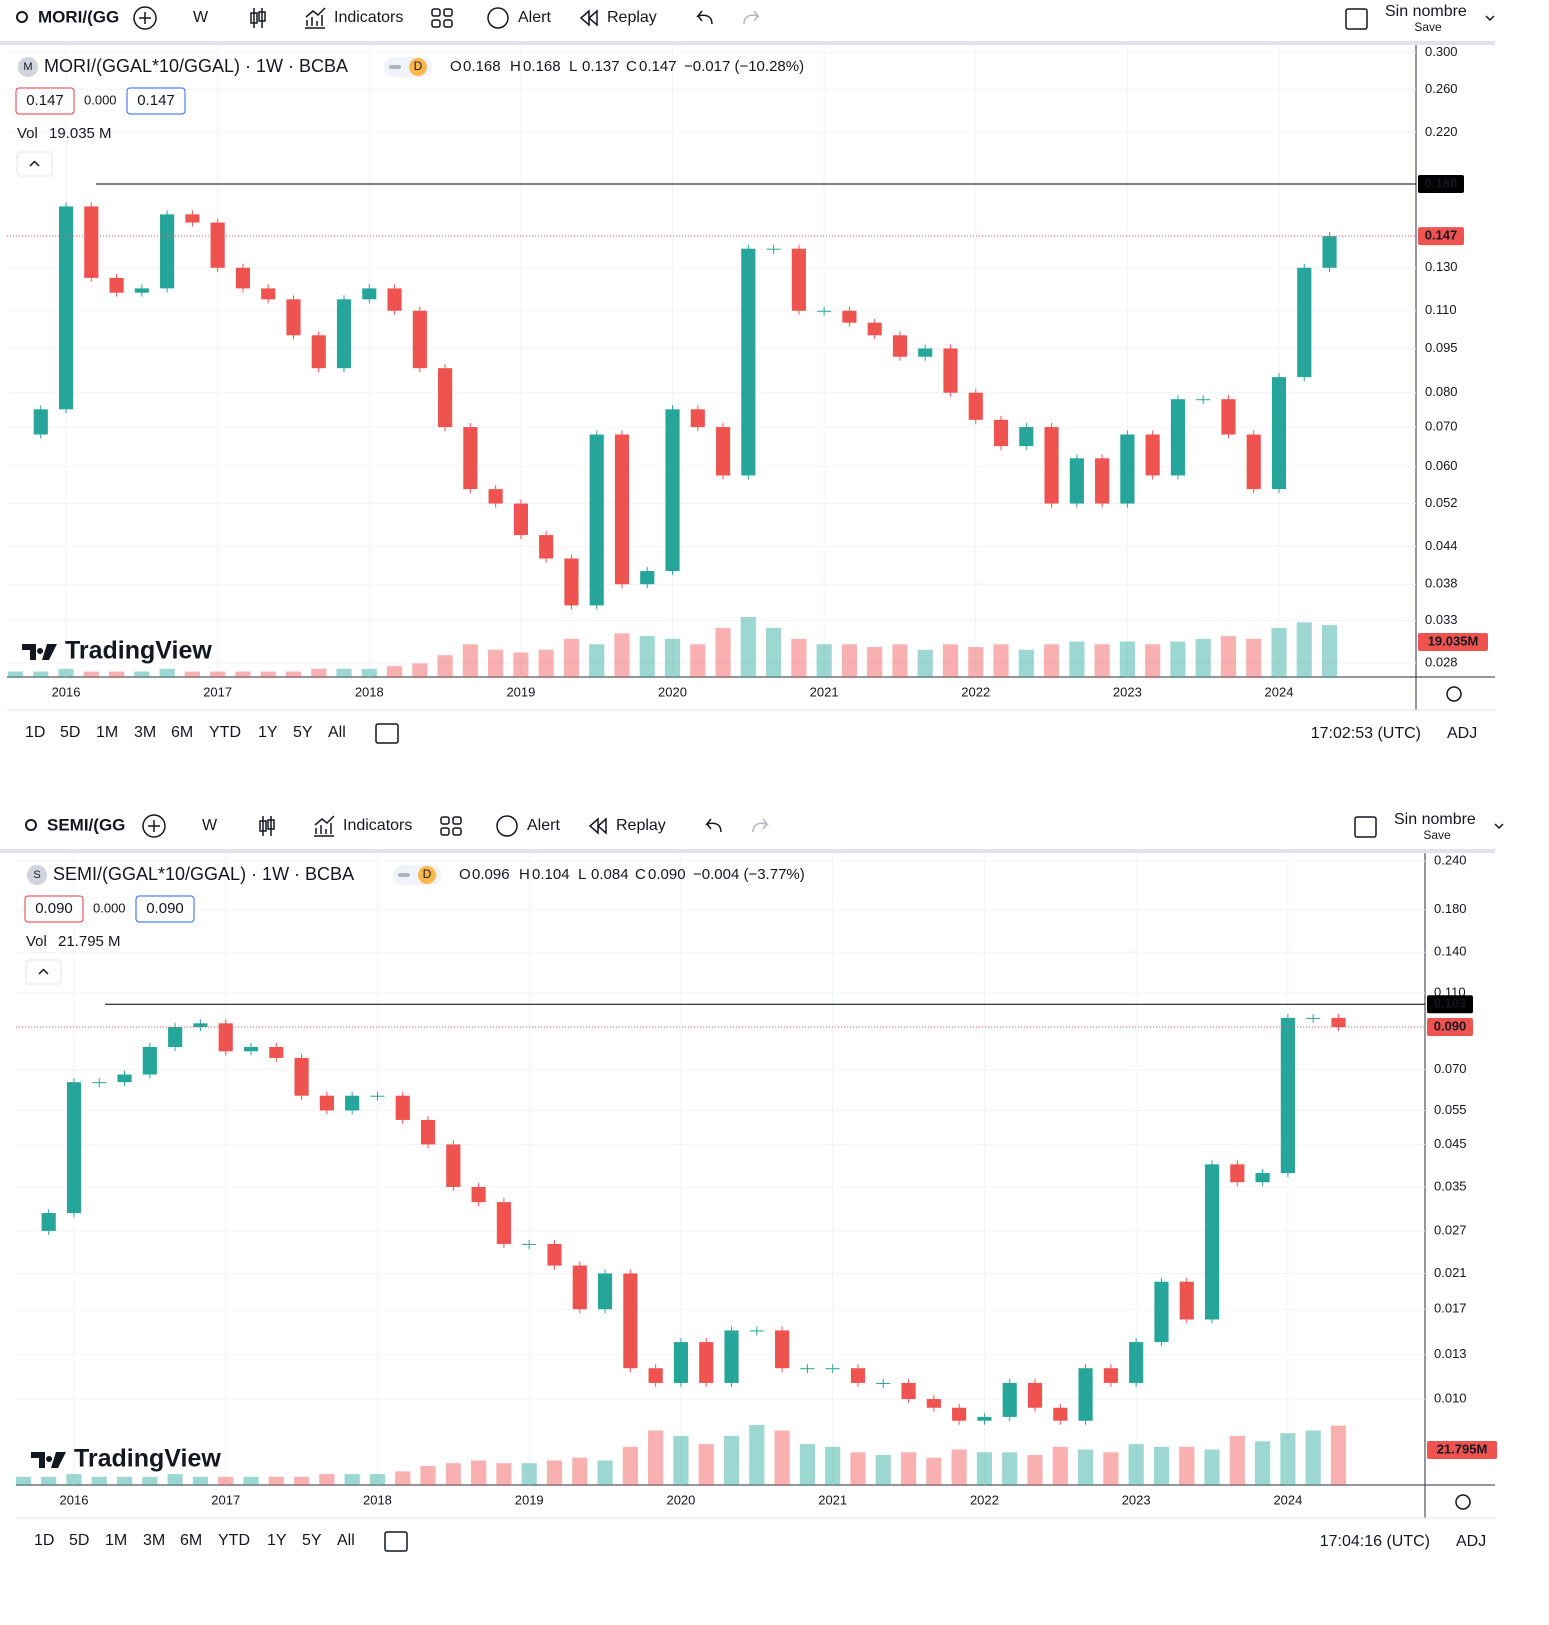 The height and width of the screenshot is (1625, 1549). I want to click on ohlc-value: 0.147, so click(658, 66).